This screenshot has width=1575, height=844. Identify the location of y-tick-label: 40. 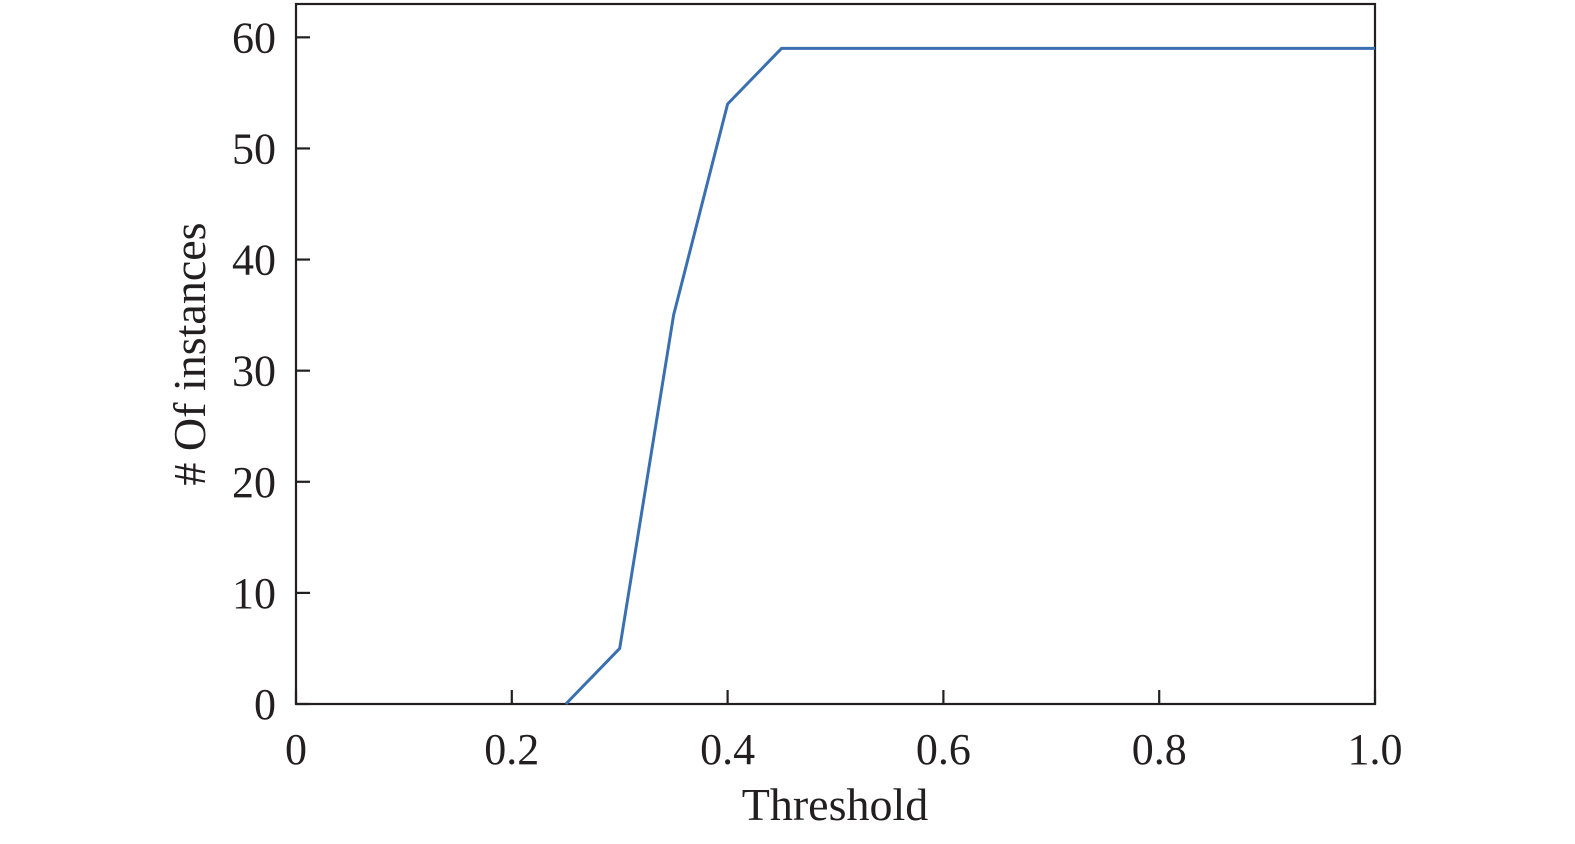
(254, 260).